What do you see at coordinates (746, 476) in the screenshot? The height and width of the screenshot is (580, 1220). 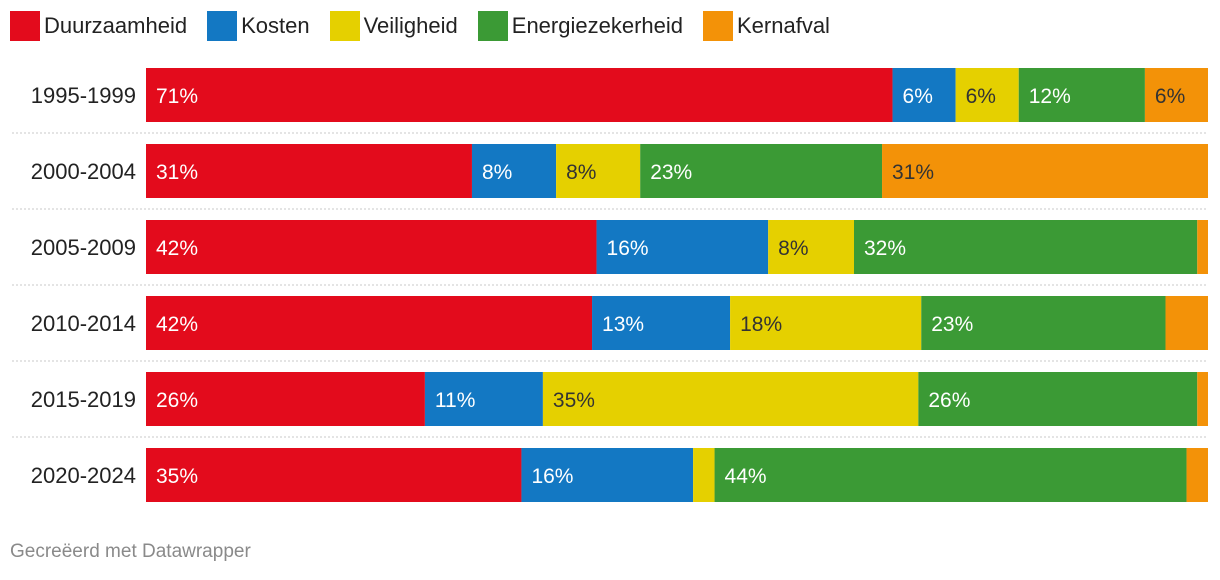 I see `data-label-energiezekerheid-2020-2024: 44%` at bounding box center [746, 476].